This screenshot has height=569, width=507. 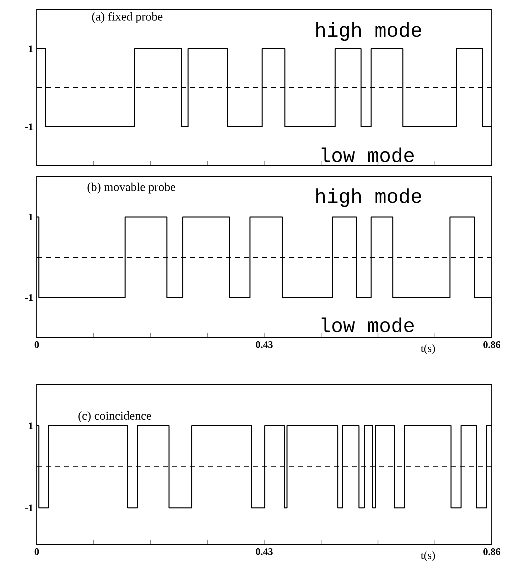 What do you see at coordinates (127, 18) in the screenshot?
I see `chart-title: (a) fixed probe` at bounding box center [127, 18].